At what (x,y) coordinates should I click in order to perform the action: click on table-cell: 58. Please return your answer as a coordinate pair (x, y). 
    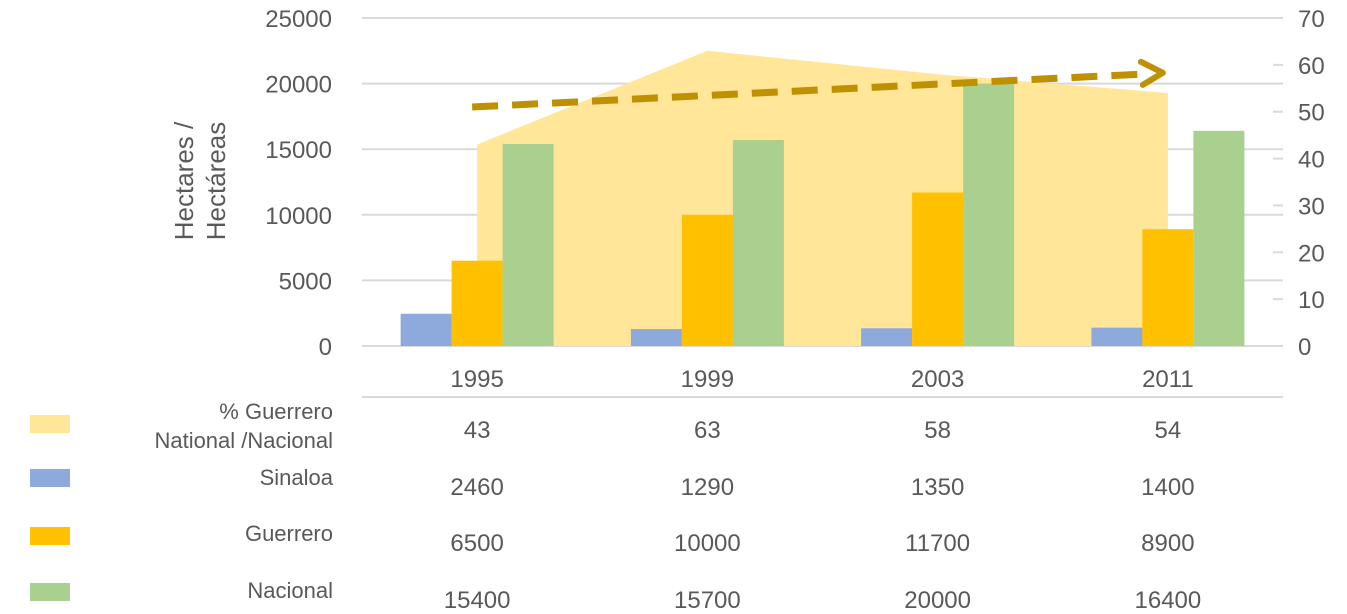
    Looking at the image, I should click on (937, 430).